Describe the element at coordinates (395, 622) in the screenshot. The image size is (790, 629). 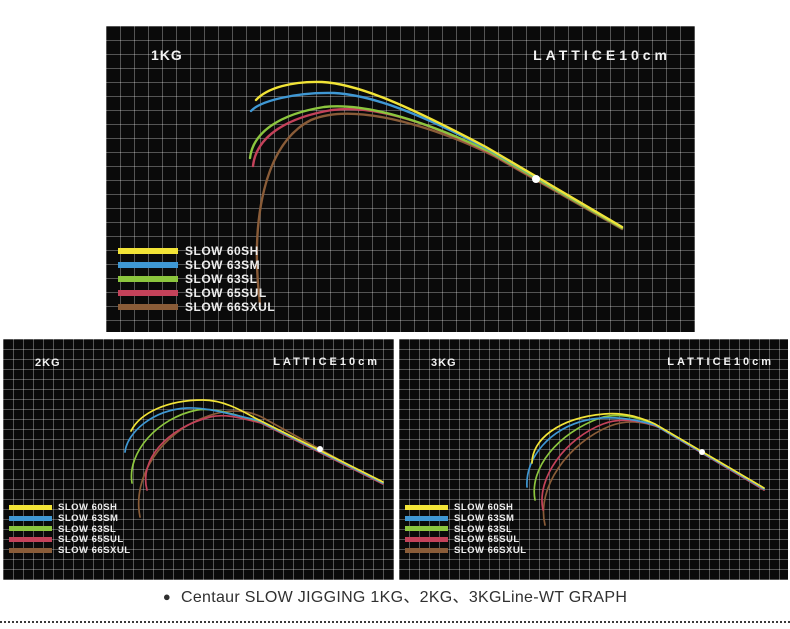
I see `dotted-divider` at that location.